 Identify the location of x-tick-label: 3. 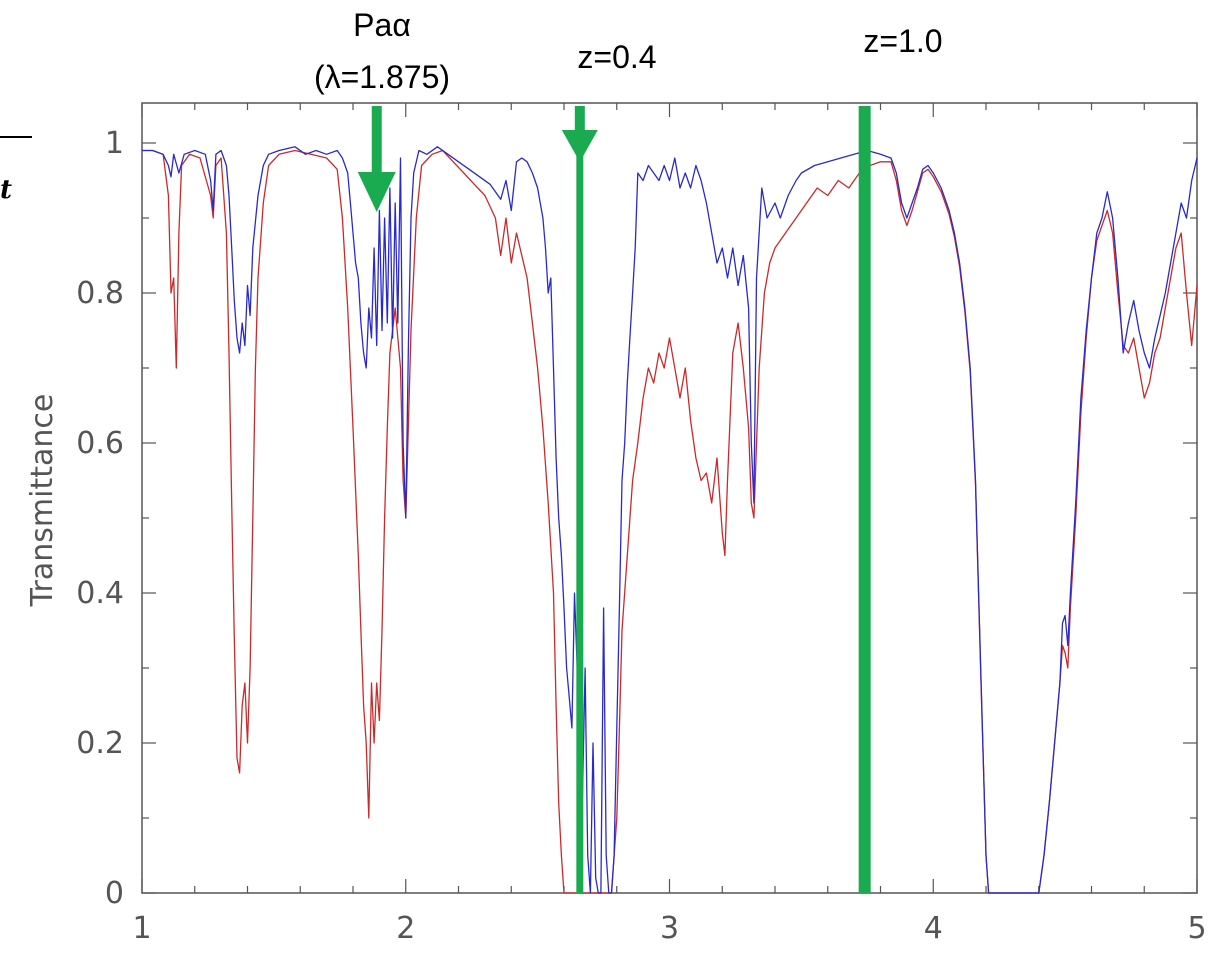
(669, 928).